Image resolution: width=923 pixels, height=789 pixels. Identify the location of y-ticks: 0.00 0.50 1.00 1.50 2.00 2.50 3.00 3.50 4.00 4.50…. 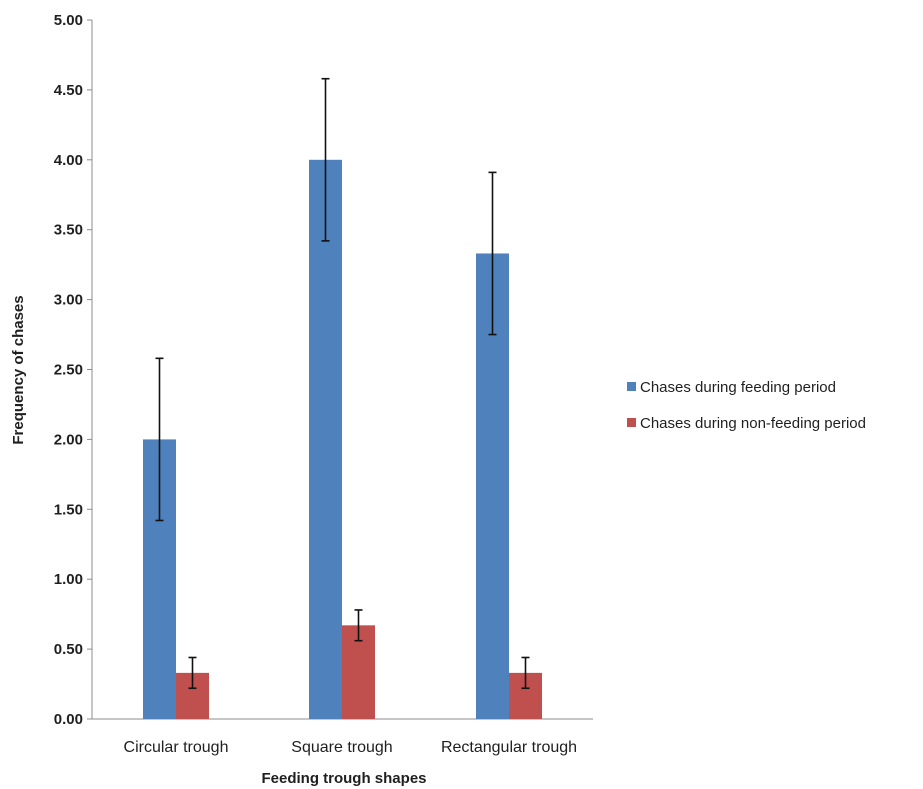
(73, 370).